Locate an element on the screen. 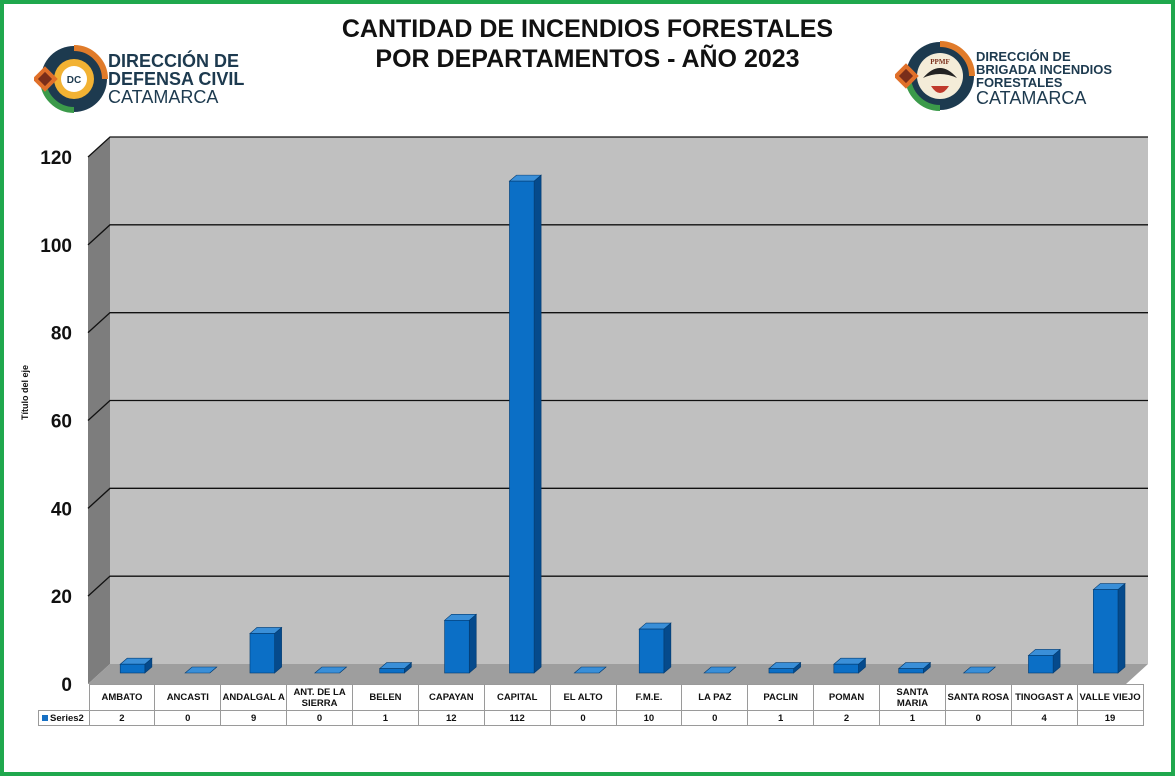 This screenshot has width=1175, height=776. category-label: SANTA MARIA is located at coordinates (912, 697).